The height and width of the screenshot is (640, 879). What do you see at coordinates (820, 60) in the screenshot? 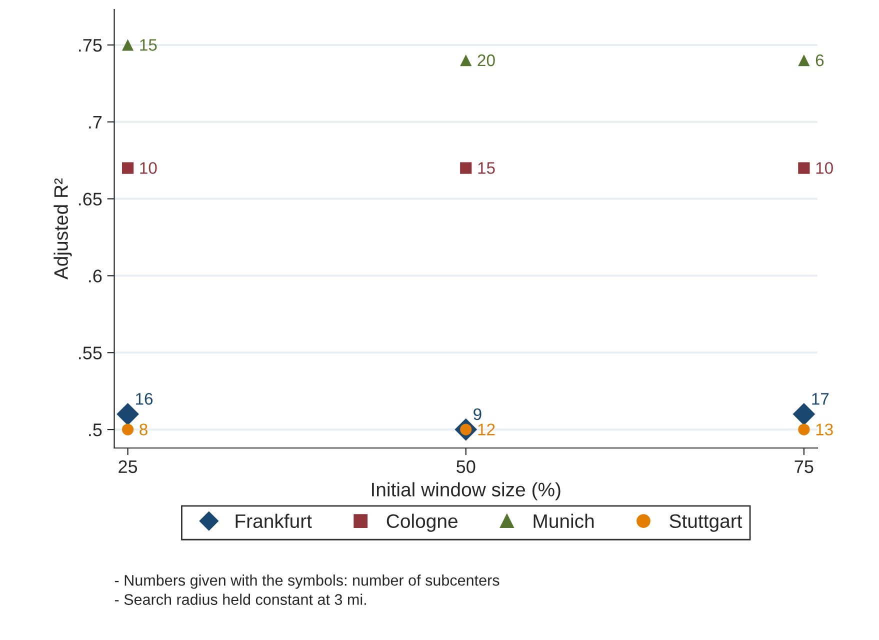
I see `annotation: 6` at bounding box center [820, 60].